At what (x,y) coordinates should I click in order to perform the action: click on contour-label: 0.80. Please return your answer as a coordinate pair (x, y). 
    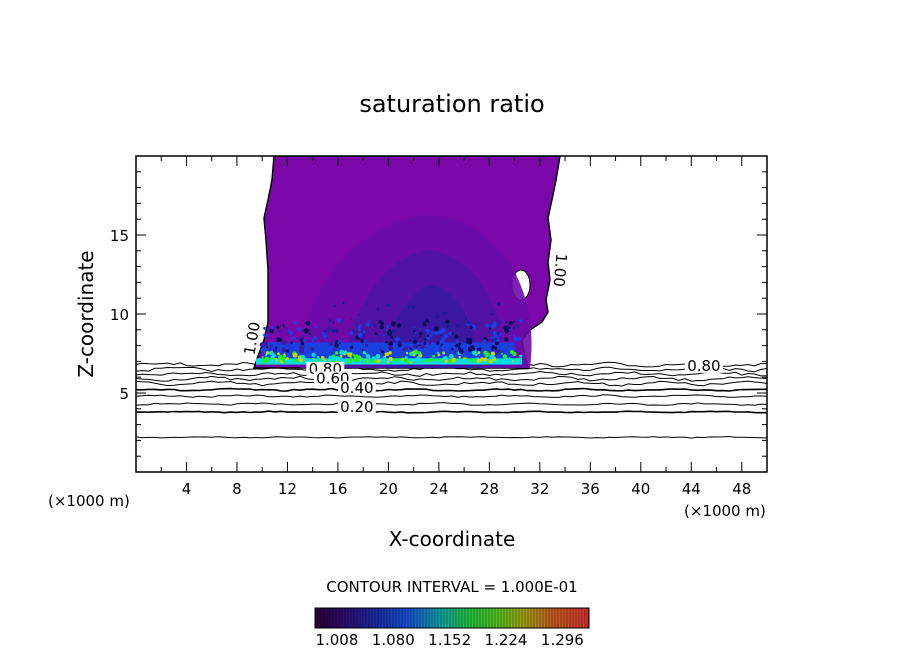
    Looking at the image, I should click on (703, 366).